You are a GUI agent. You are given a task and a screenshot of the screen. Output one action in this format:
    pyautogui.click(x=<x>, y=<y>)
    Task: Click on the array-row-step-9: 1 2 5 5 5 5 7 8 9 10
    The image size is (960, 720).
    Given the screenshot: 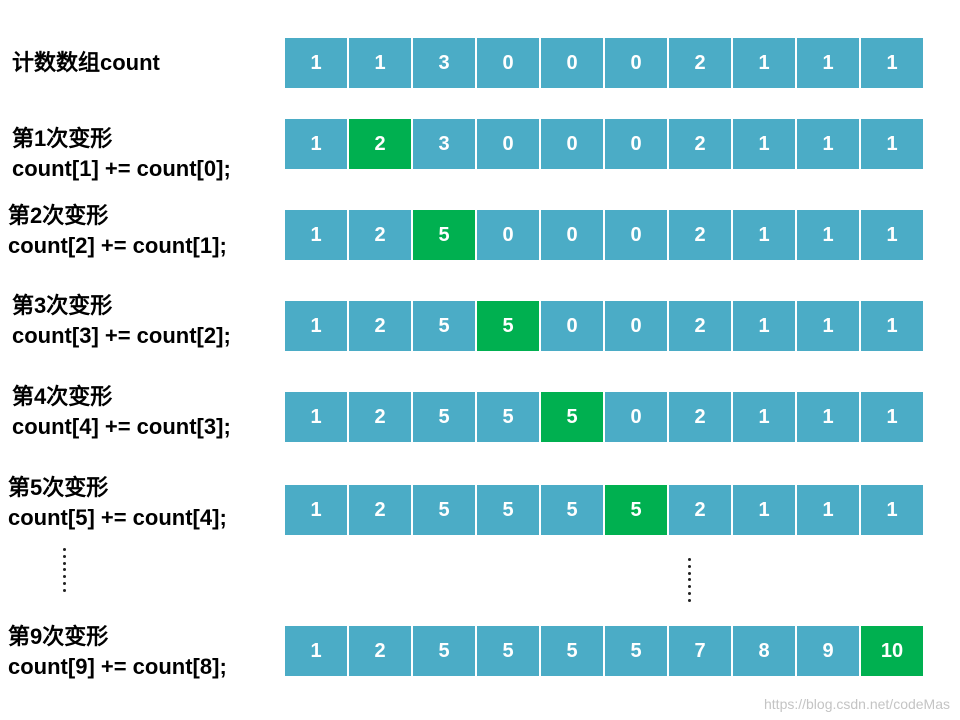 What is the action you would take?
    pyautogui.click(x=604, y=651)
    